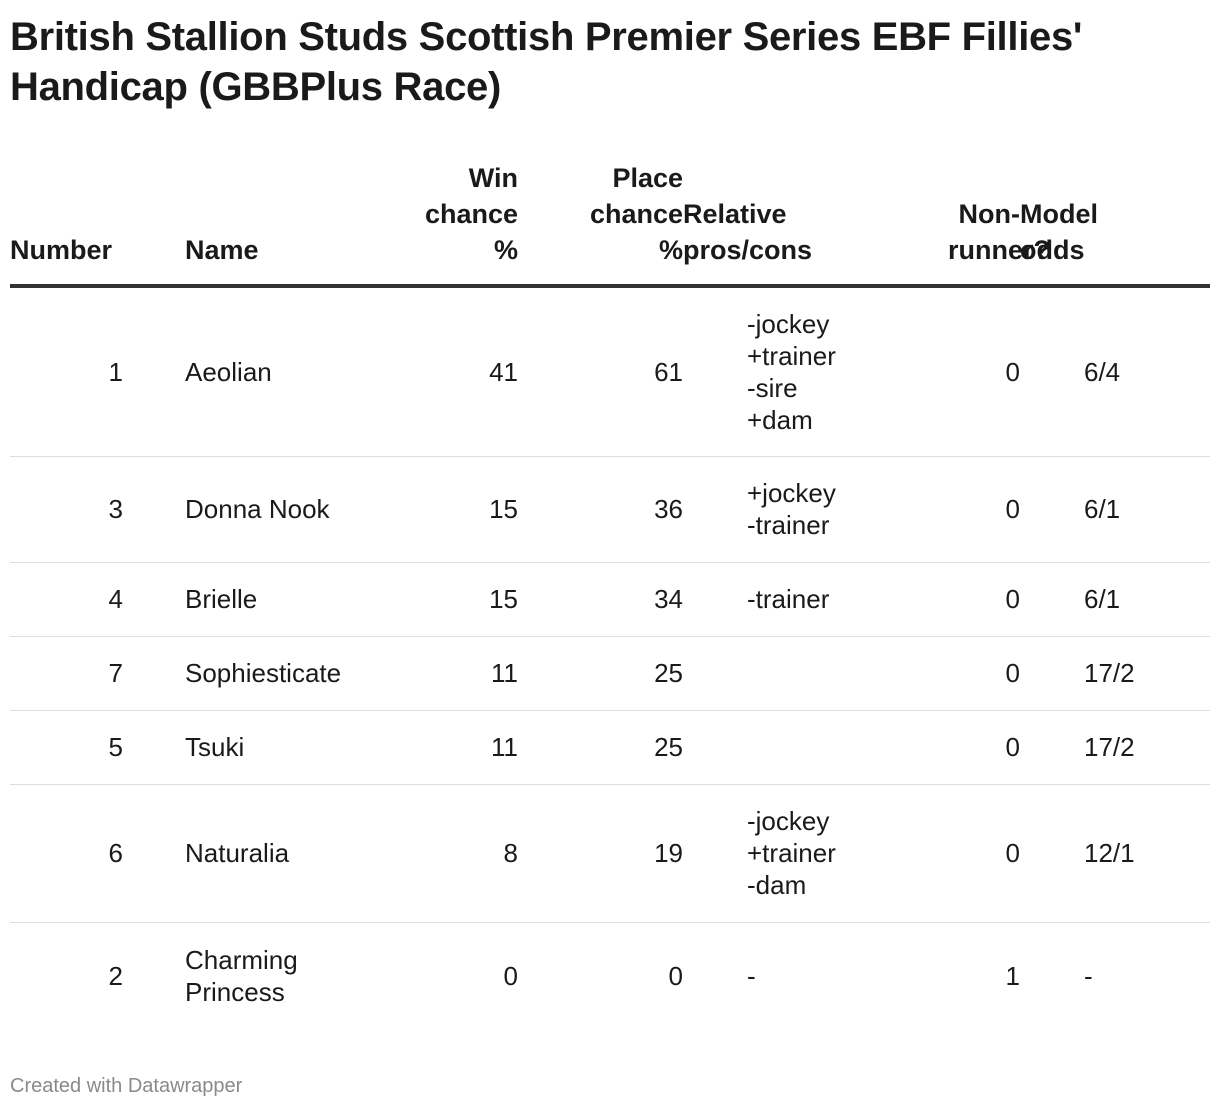 Image resolution: width=1220 pixels, height=1110 pixels. I want to click on header-relative: Relative pros/cons, so click(783, 224).